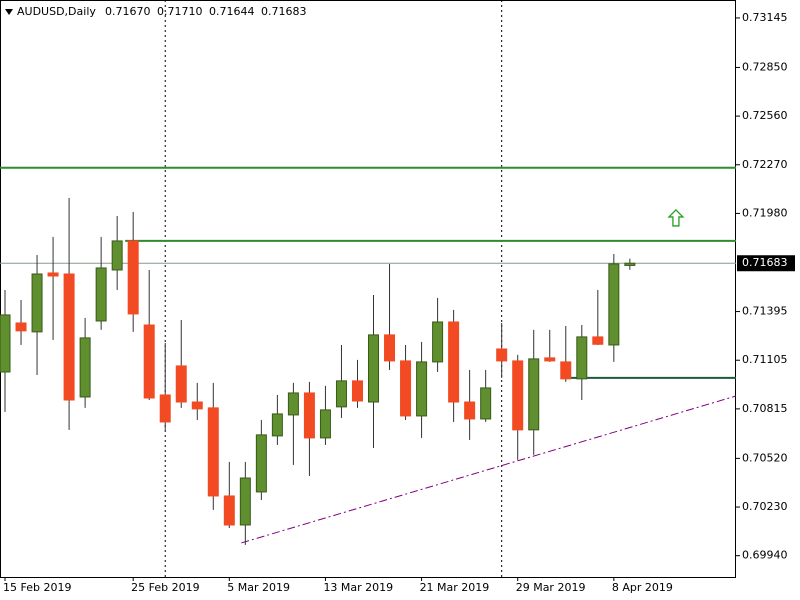 The width and height of the screenshot is (800, 600). I want to click on current-price-box, so click(766, 263).